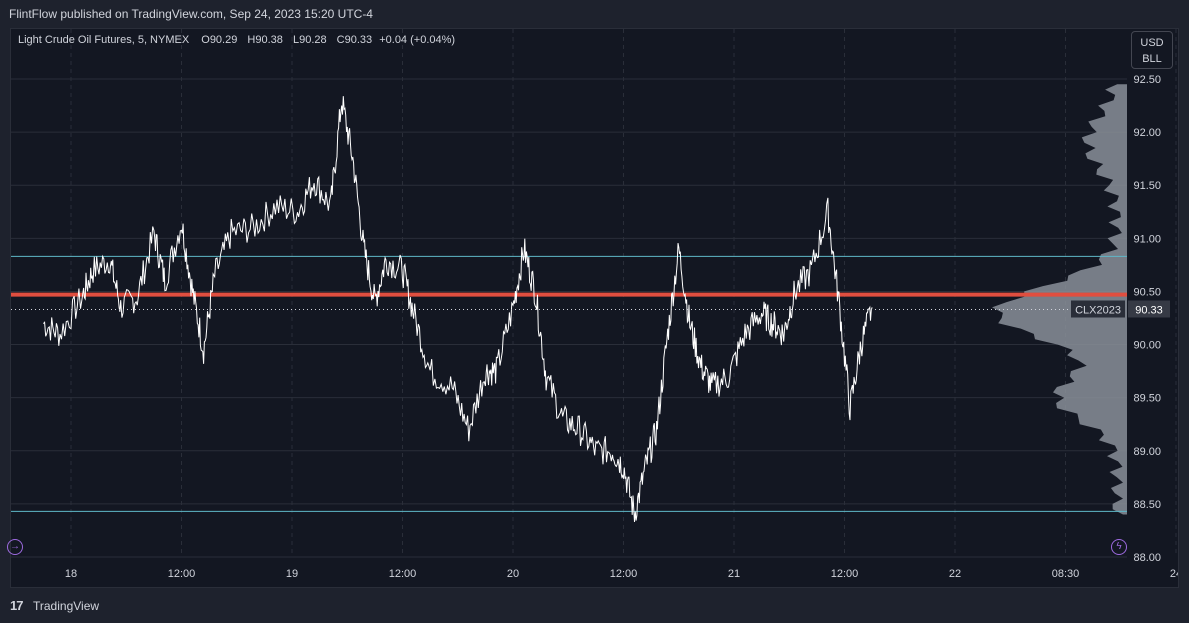 This screenshot has width=1189, height=623. I want to click on currency-unit-button: USD BLL, so click(1152, 50).